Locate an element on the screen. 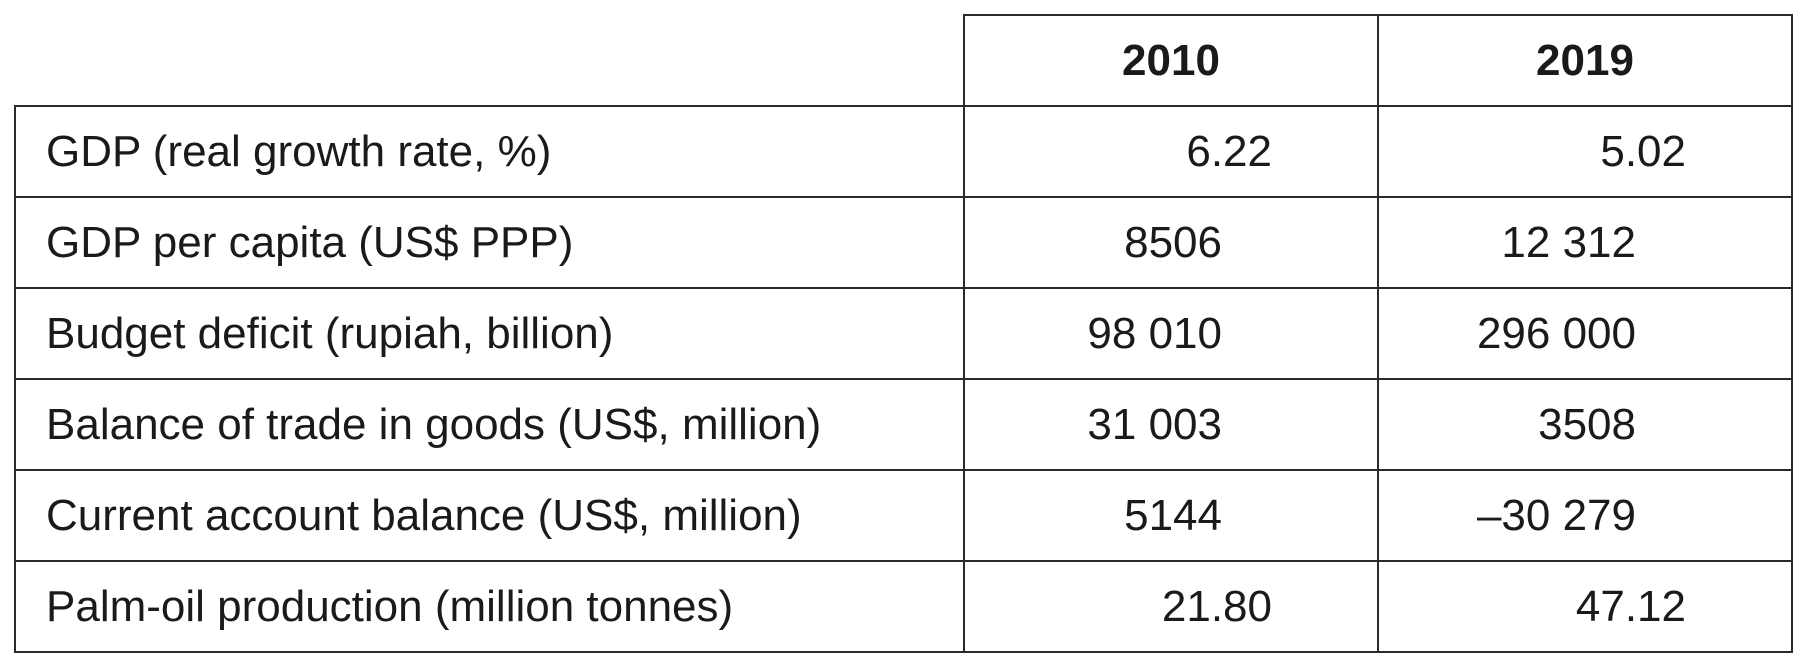 This screenshot has width=1805, height=672. cell-current-account-2010: 5144 is located at coordinates (1171, 515).